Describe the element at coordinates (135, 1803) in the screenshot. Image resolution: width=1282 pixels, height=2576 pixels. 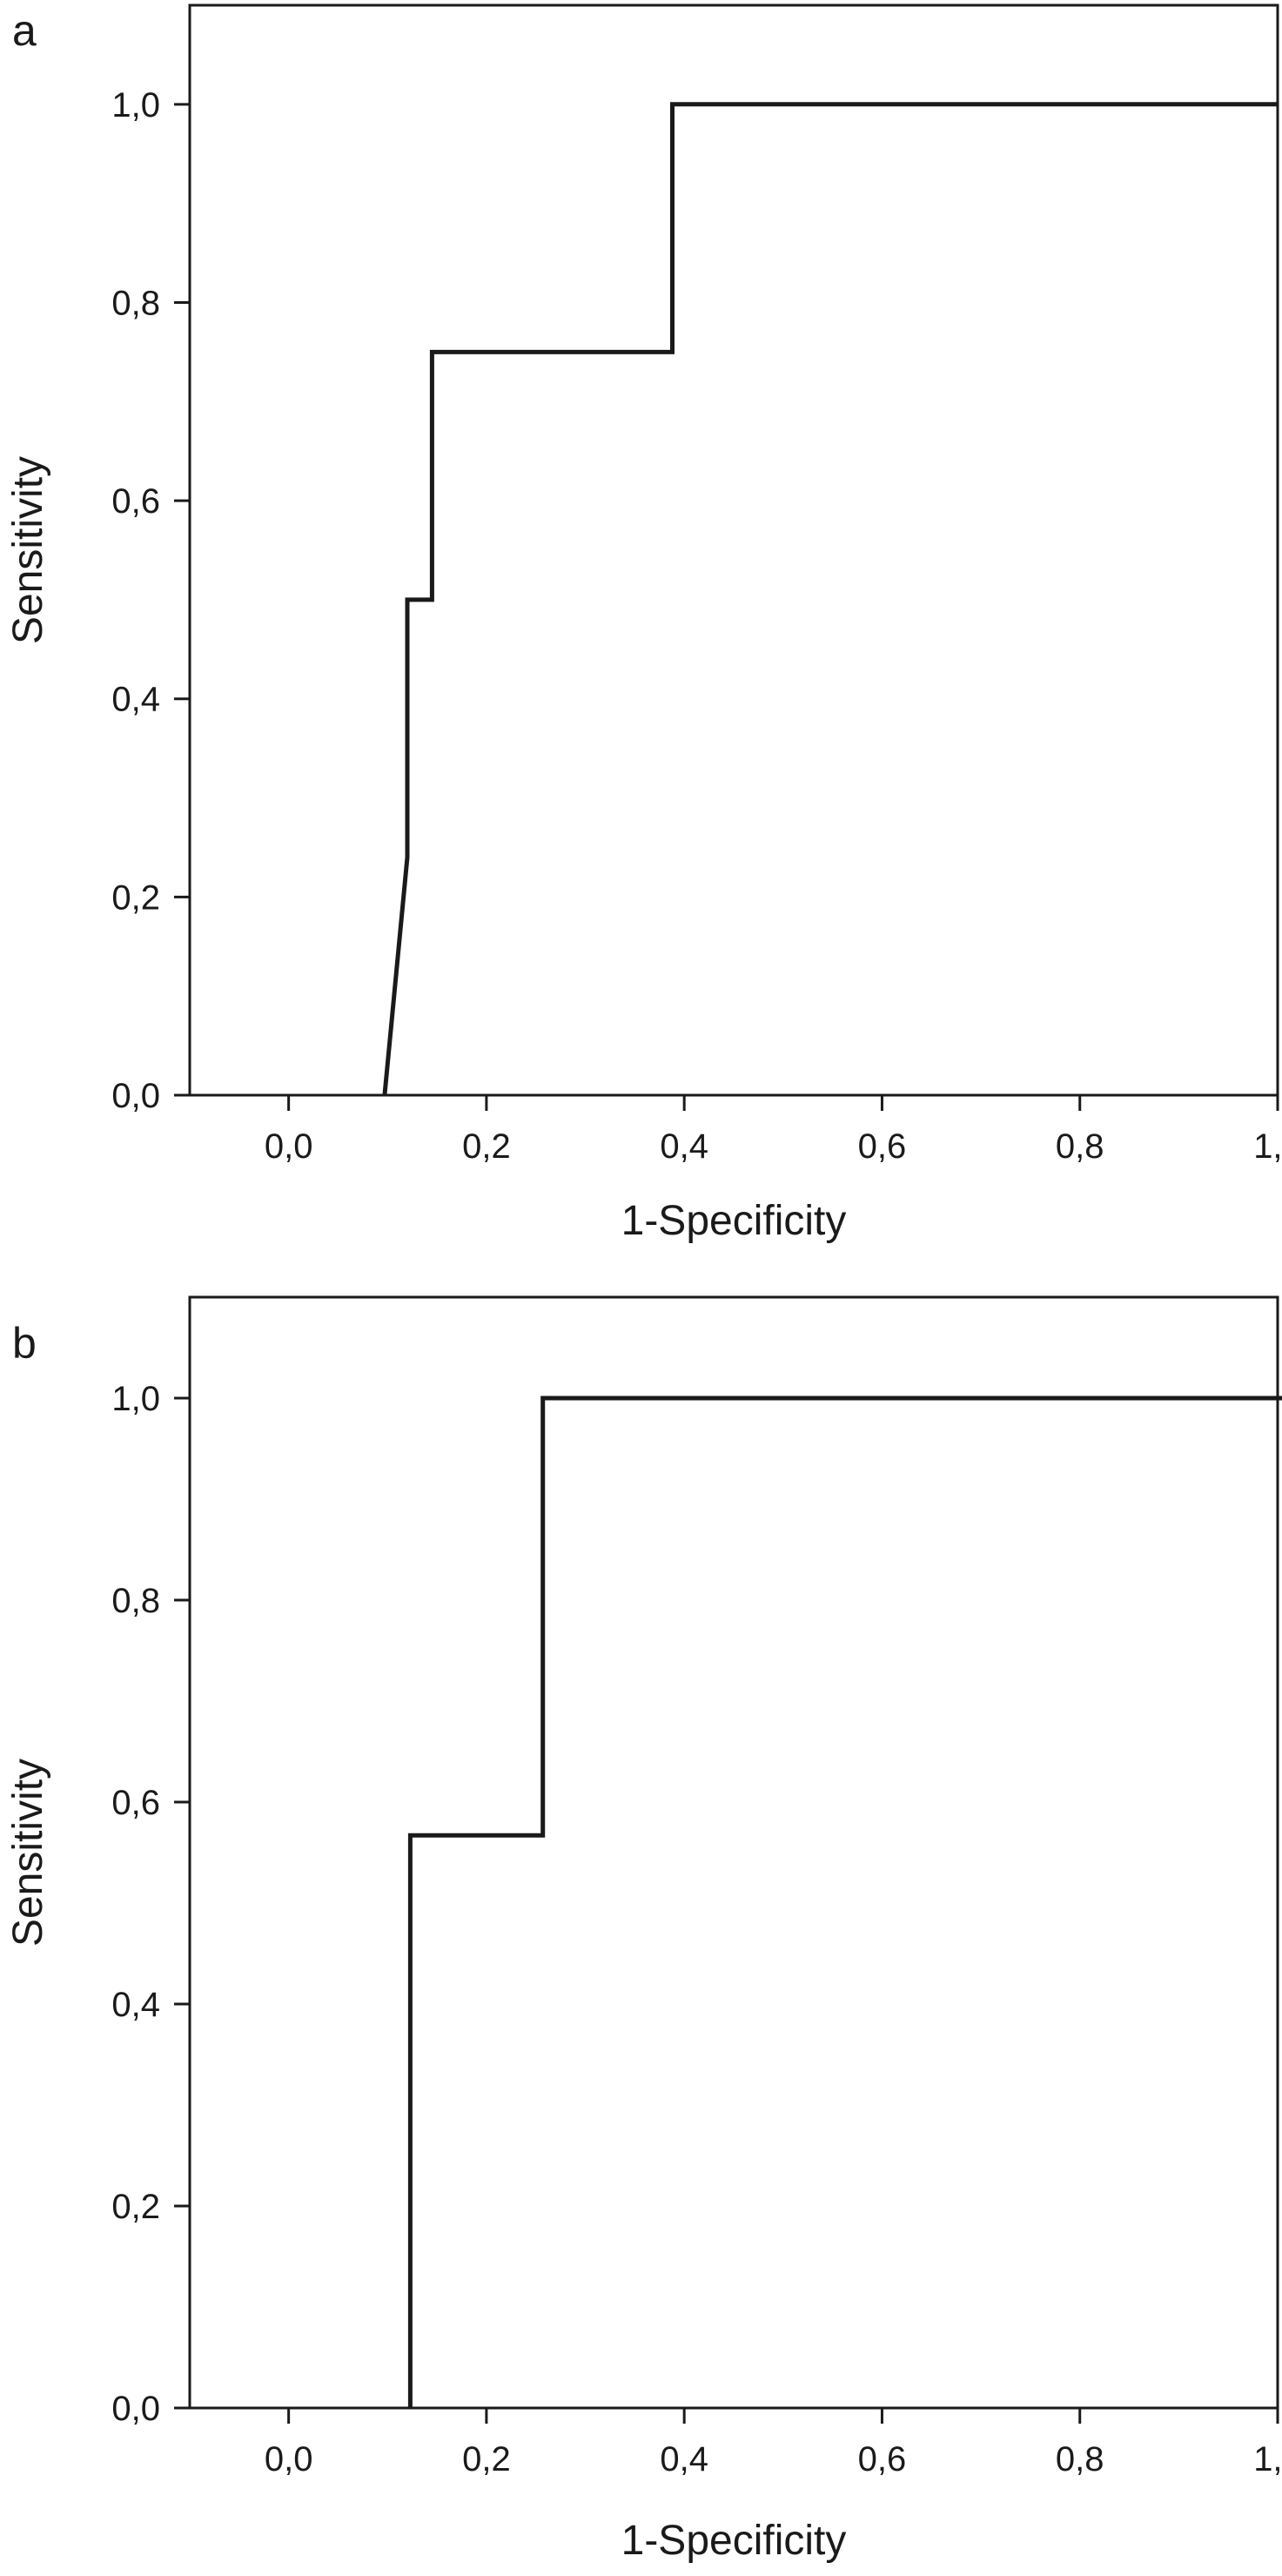
I see `y-tick-label-b-3: 0,6` at that location.